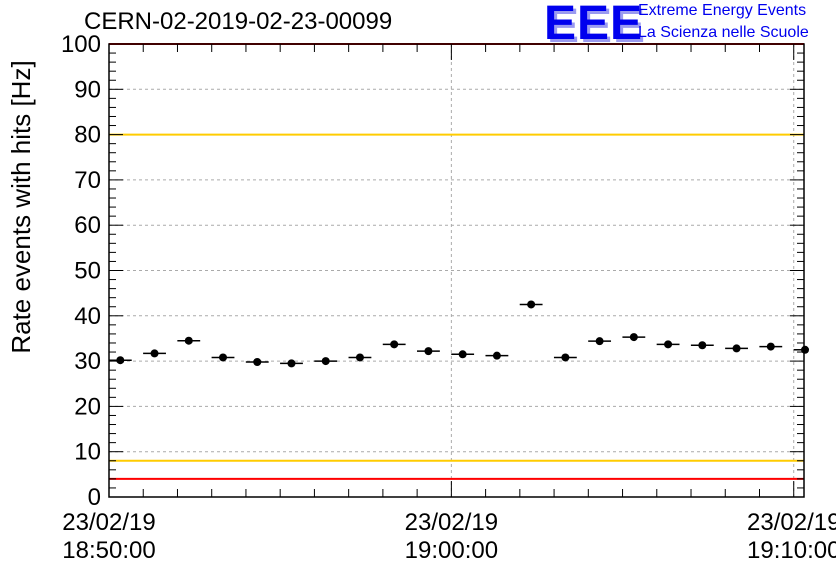 Image resolution: width=836 pixels, height=572 pixels. What do you see at coordinates (87, 180) in the screenshot?
I see `y-tick-label: 70` at bounding box center [87, 180].